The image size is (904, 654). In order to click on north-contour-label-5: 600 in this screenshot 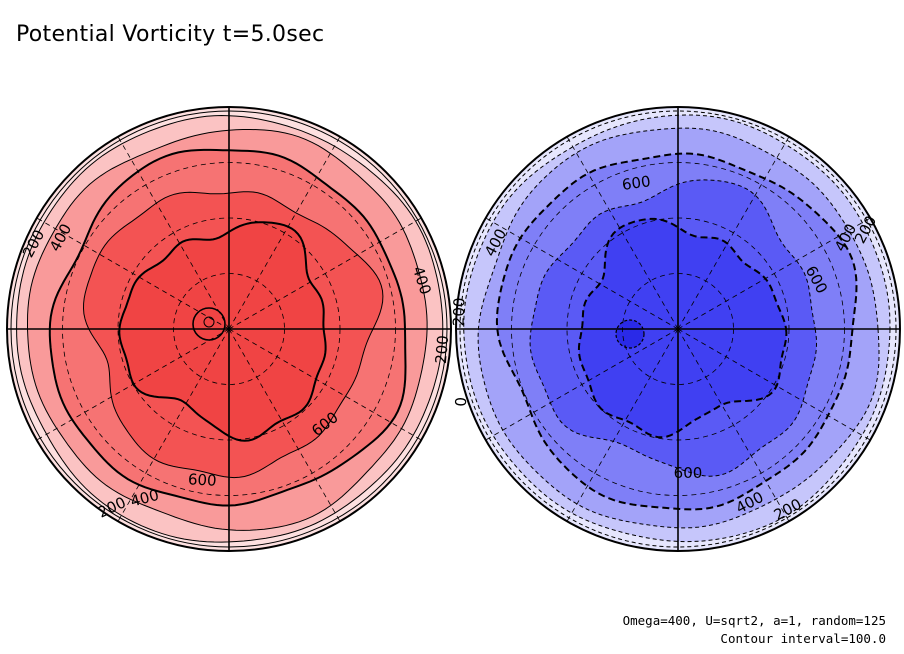, I will do `click(202, 479)`.